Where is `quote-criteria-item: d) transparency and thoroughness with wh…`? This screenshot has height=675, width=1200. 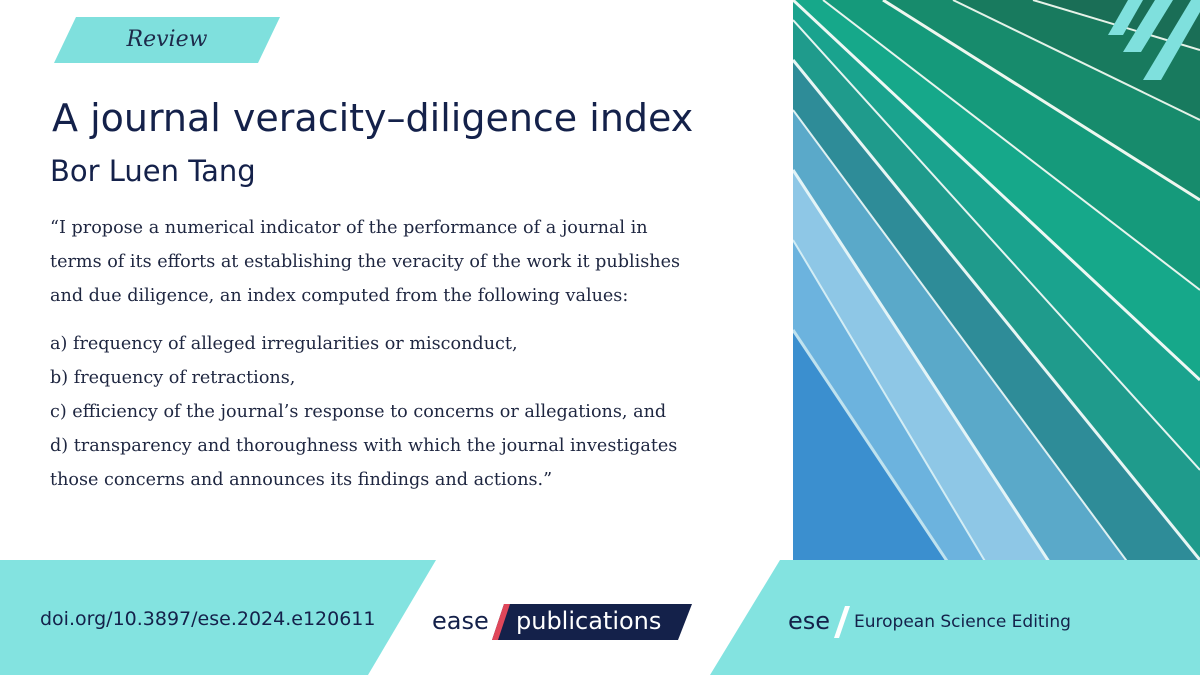 quote-criteria-item: d) transparency and thoroughness with wh… is located at coordinates (364, 446).